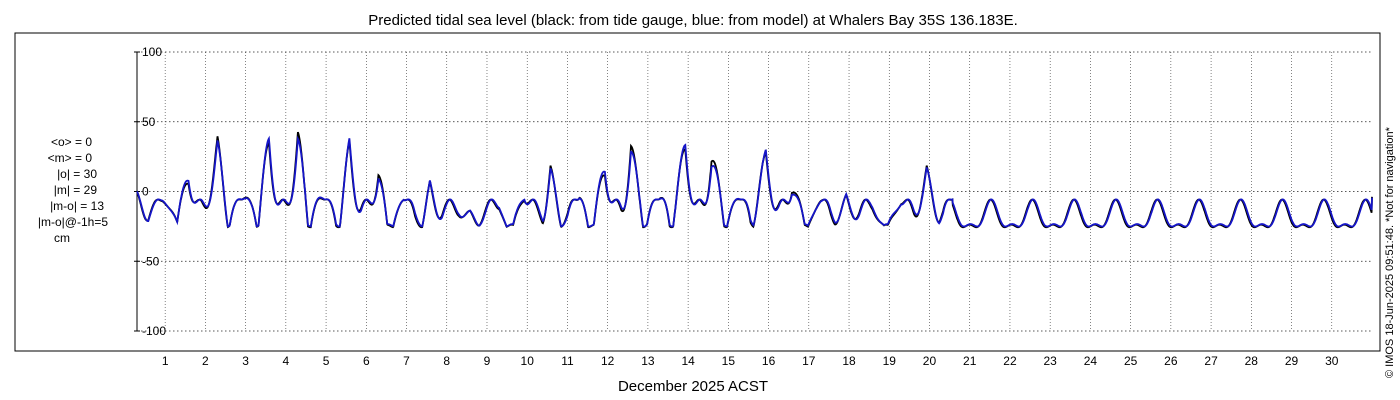 Image resolution: width=1400 pixels, height=400 pixels. What do you see at coordinates (930, 361) in the screenshot?
I see `x-tick-label: 20` at bounding box center [930, 361].